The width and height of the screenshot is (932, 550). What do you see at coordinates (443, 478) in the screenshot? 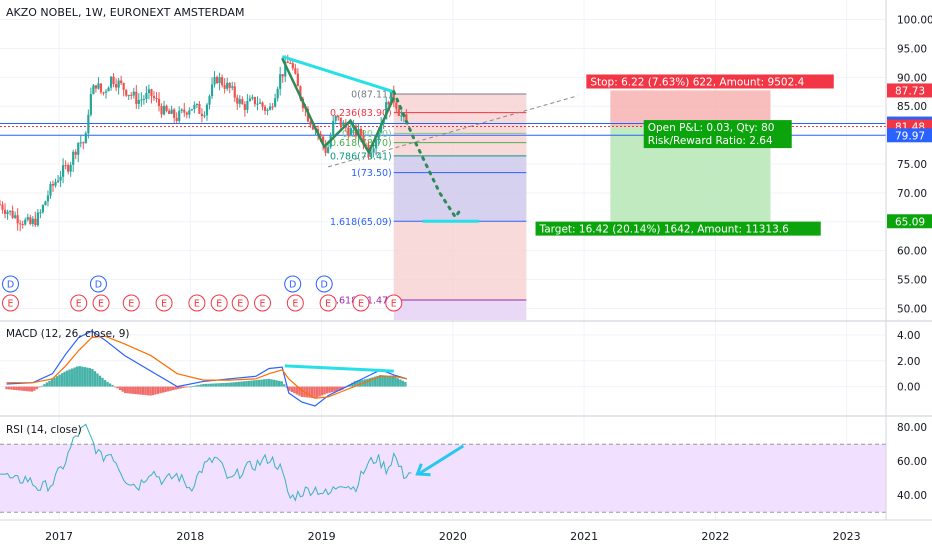
I see `rsi-band` at bounding box center [443, 478].